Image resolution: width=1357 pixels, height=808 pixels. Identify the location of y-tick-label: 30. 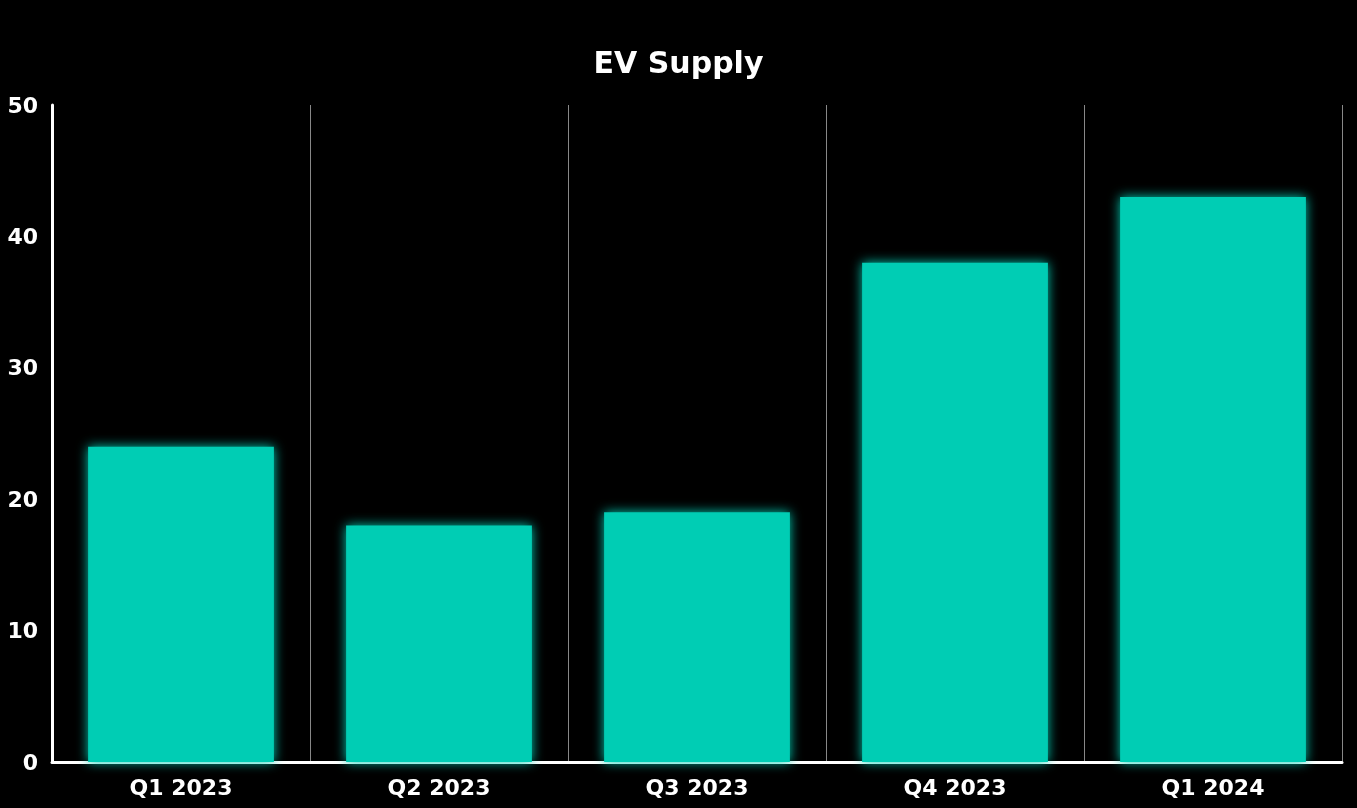
(22, 368).